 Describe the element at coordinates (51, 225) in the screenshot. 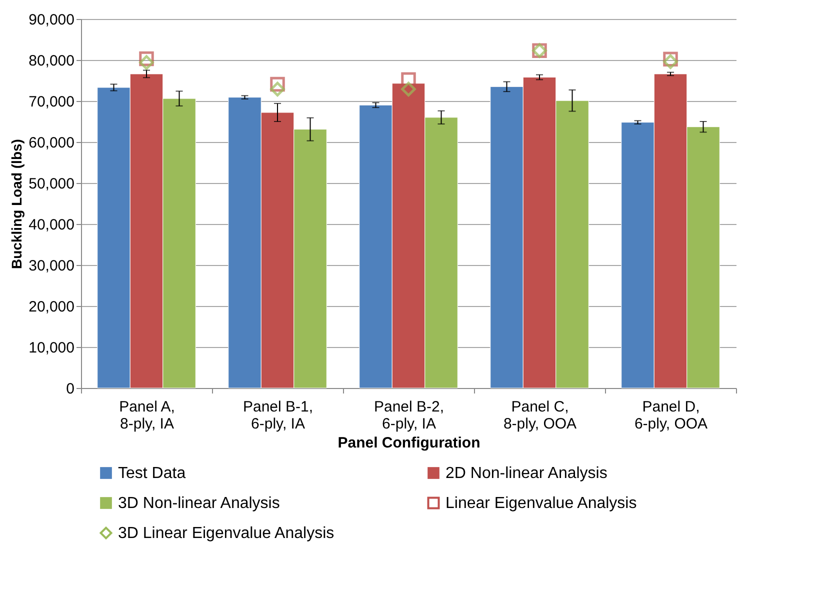

I see `y-tick-label: 40,000` at that location.